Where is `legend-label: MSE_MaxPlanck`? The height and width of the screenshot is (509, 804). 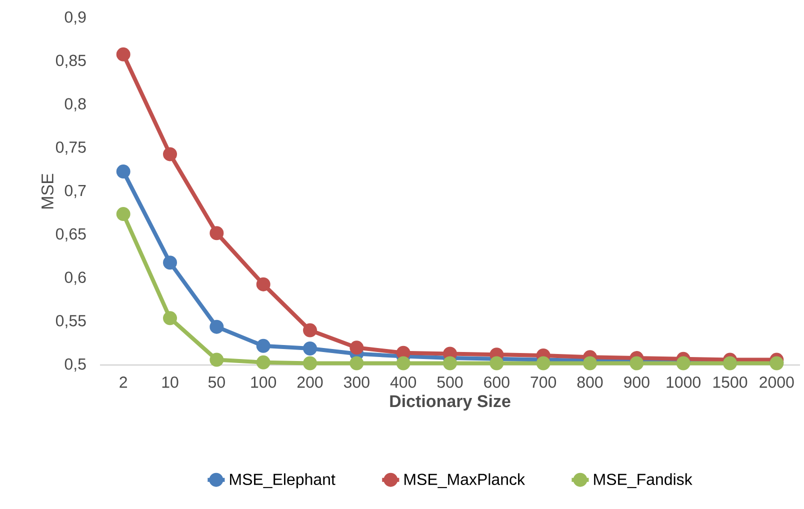
legend-label: MSE_MaxPlanck is located at coordinates (465, 480).